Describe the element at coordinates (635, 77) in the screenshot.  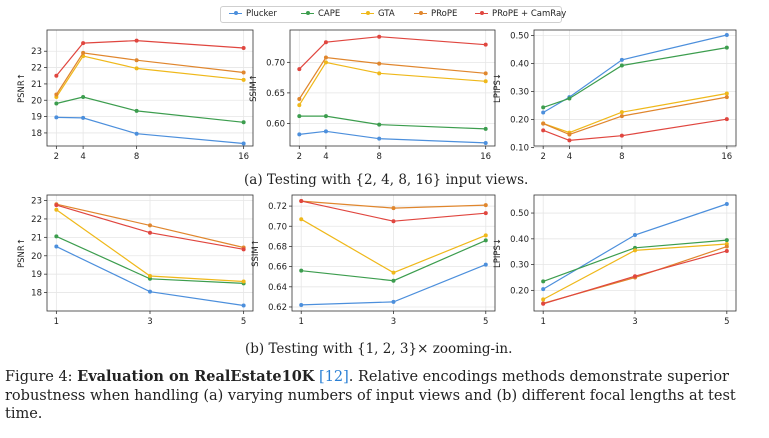
I see `series-line-cape` at that location.